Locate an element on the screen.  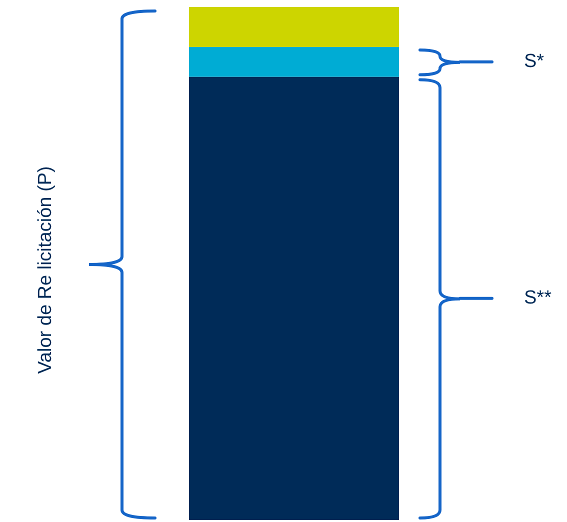
text: S* is located at coordinates (534, 61).